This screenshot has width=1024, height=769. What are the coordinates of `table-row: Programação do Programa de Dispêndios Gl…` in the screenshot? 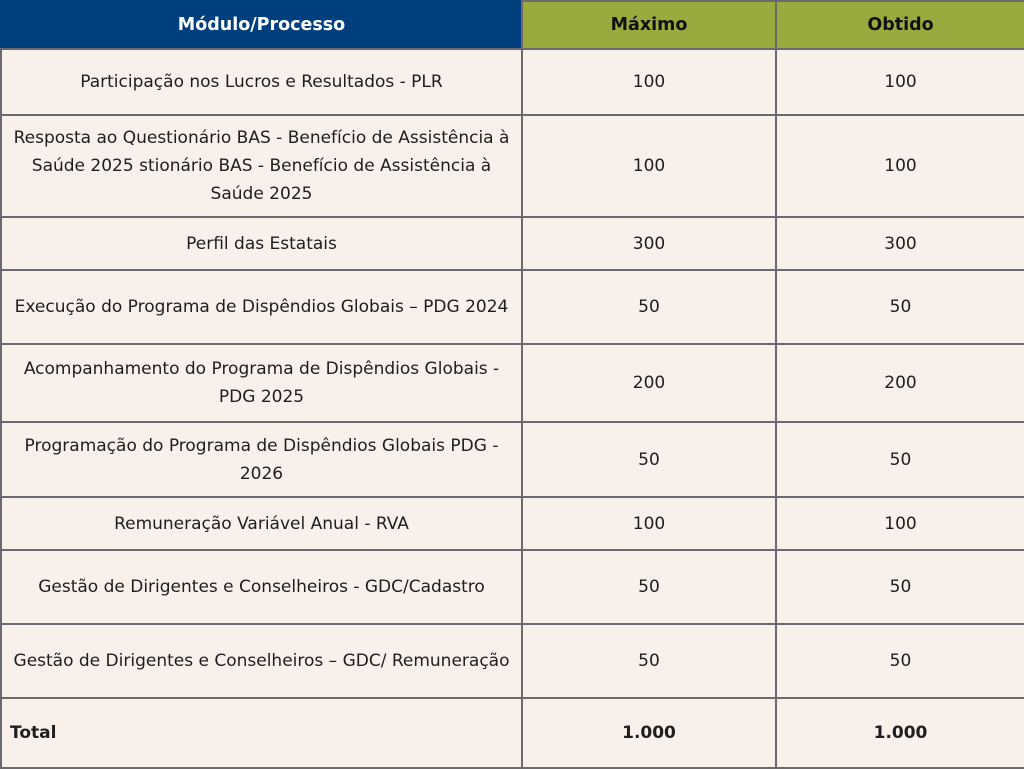 It's located at (512, 459).